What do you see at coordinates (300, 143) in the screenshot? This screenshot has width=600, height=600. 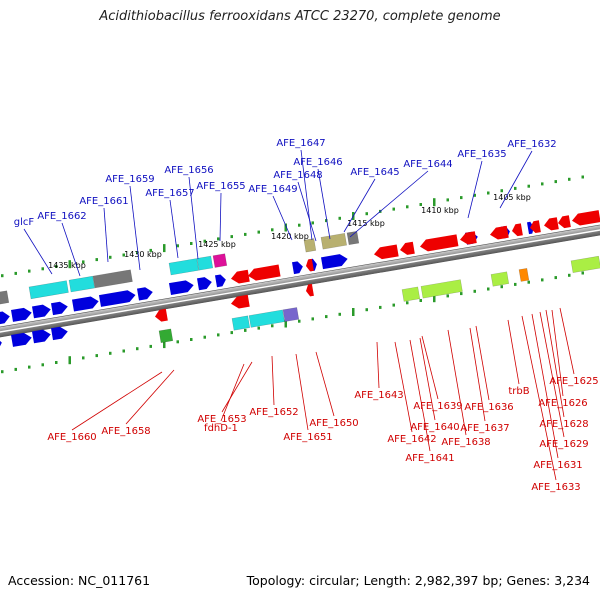 I see `forward-gene-label: AFE_1647` at bounding box center [300, 143].